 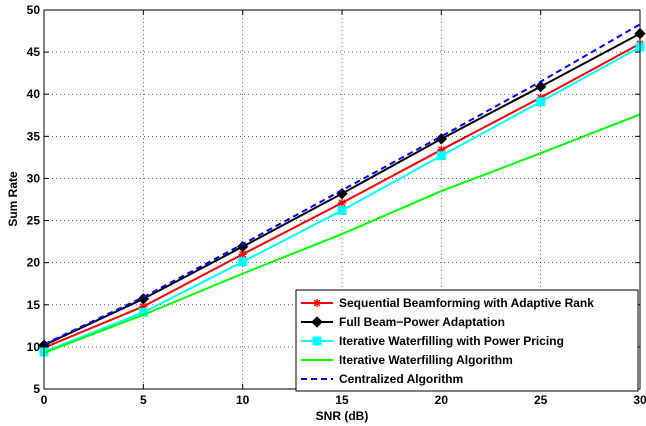 What do you see at coordinates (541, 400) in the screenshot?
I see `x-tick-label: 25` at bounding box center [541, 400].